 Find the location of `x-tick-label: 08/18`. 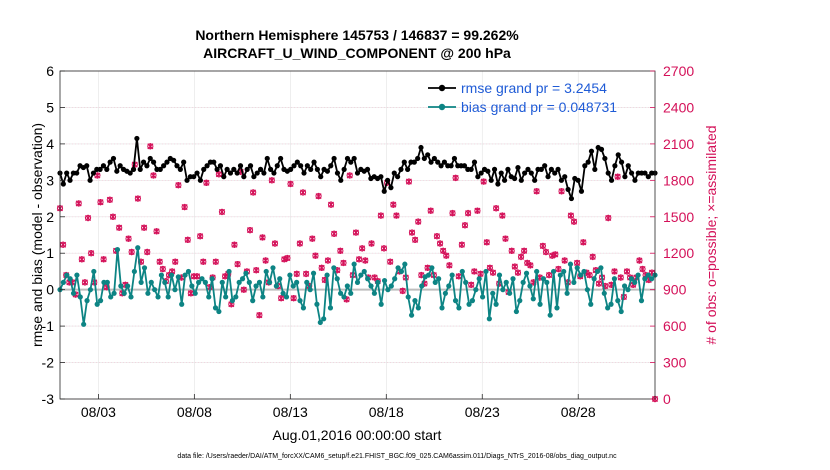

x-tick-label: 08/18 is located at coordinates (386, 412).